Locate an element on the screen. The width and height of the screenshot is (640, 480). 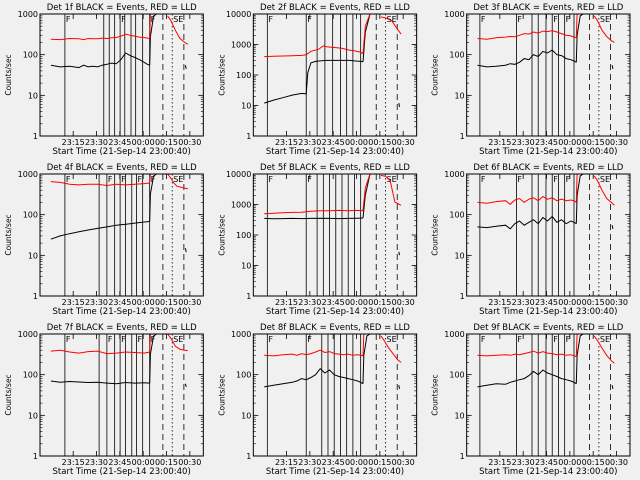
panel-title: Det 6f BLACK = Events, RED = LLD is located at coordinates (548, 168).